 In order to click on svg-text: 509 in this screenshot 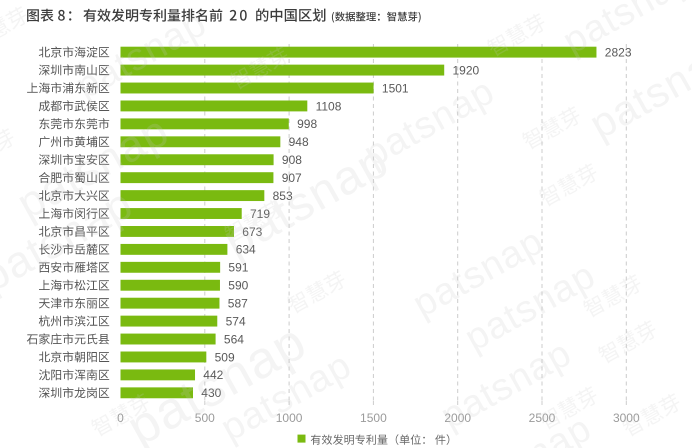, I will do `click(225, 357)`.